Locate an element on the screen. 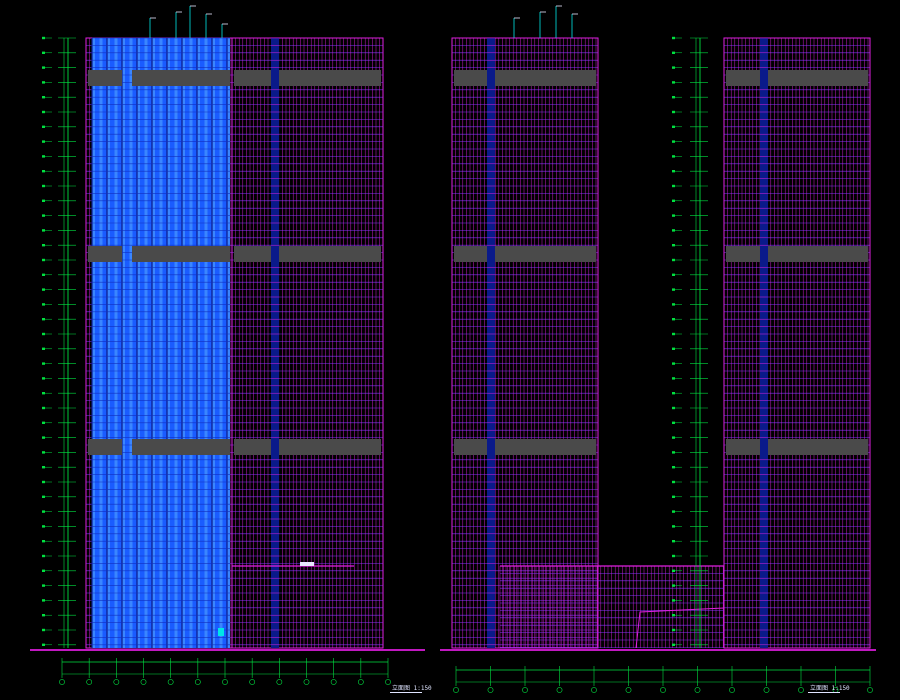  vertical-dimension-chain is located at coordinates (59, 342).